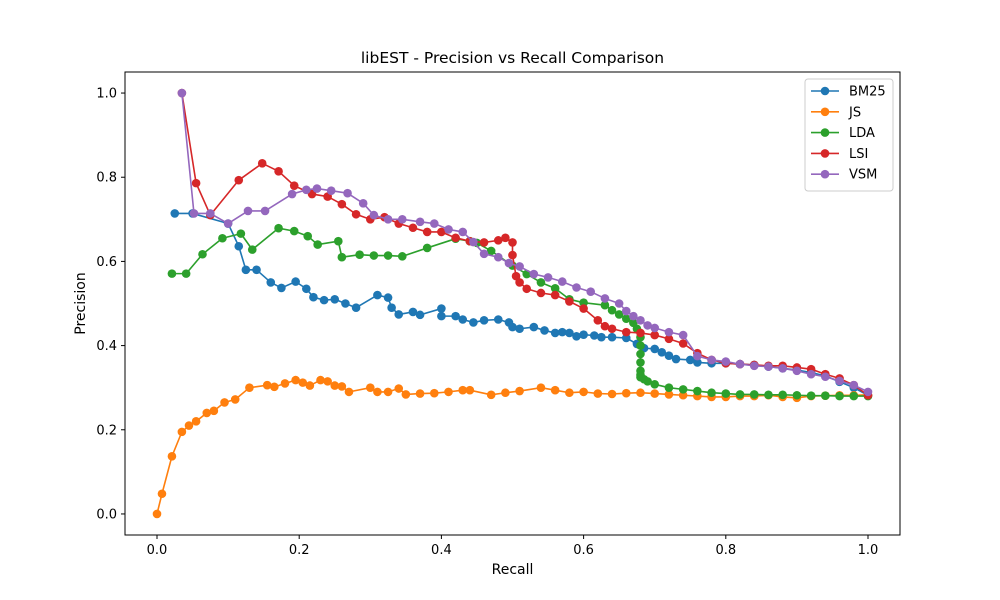  Describe the element at coordinates (106, 262) in the screenshot. I see `y-tick-label: 0.6` at that location.